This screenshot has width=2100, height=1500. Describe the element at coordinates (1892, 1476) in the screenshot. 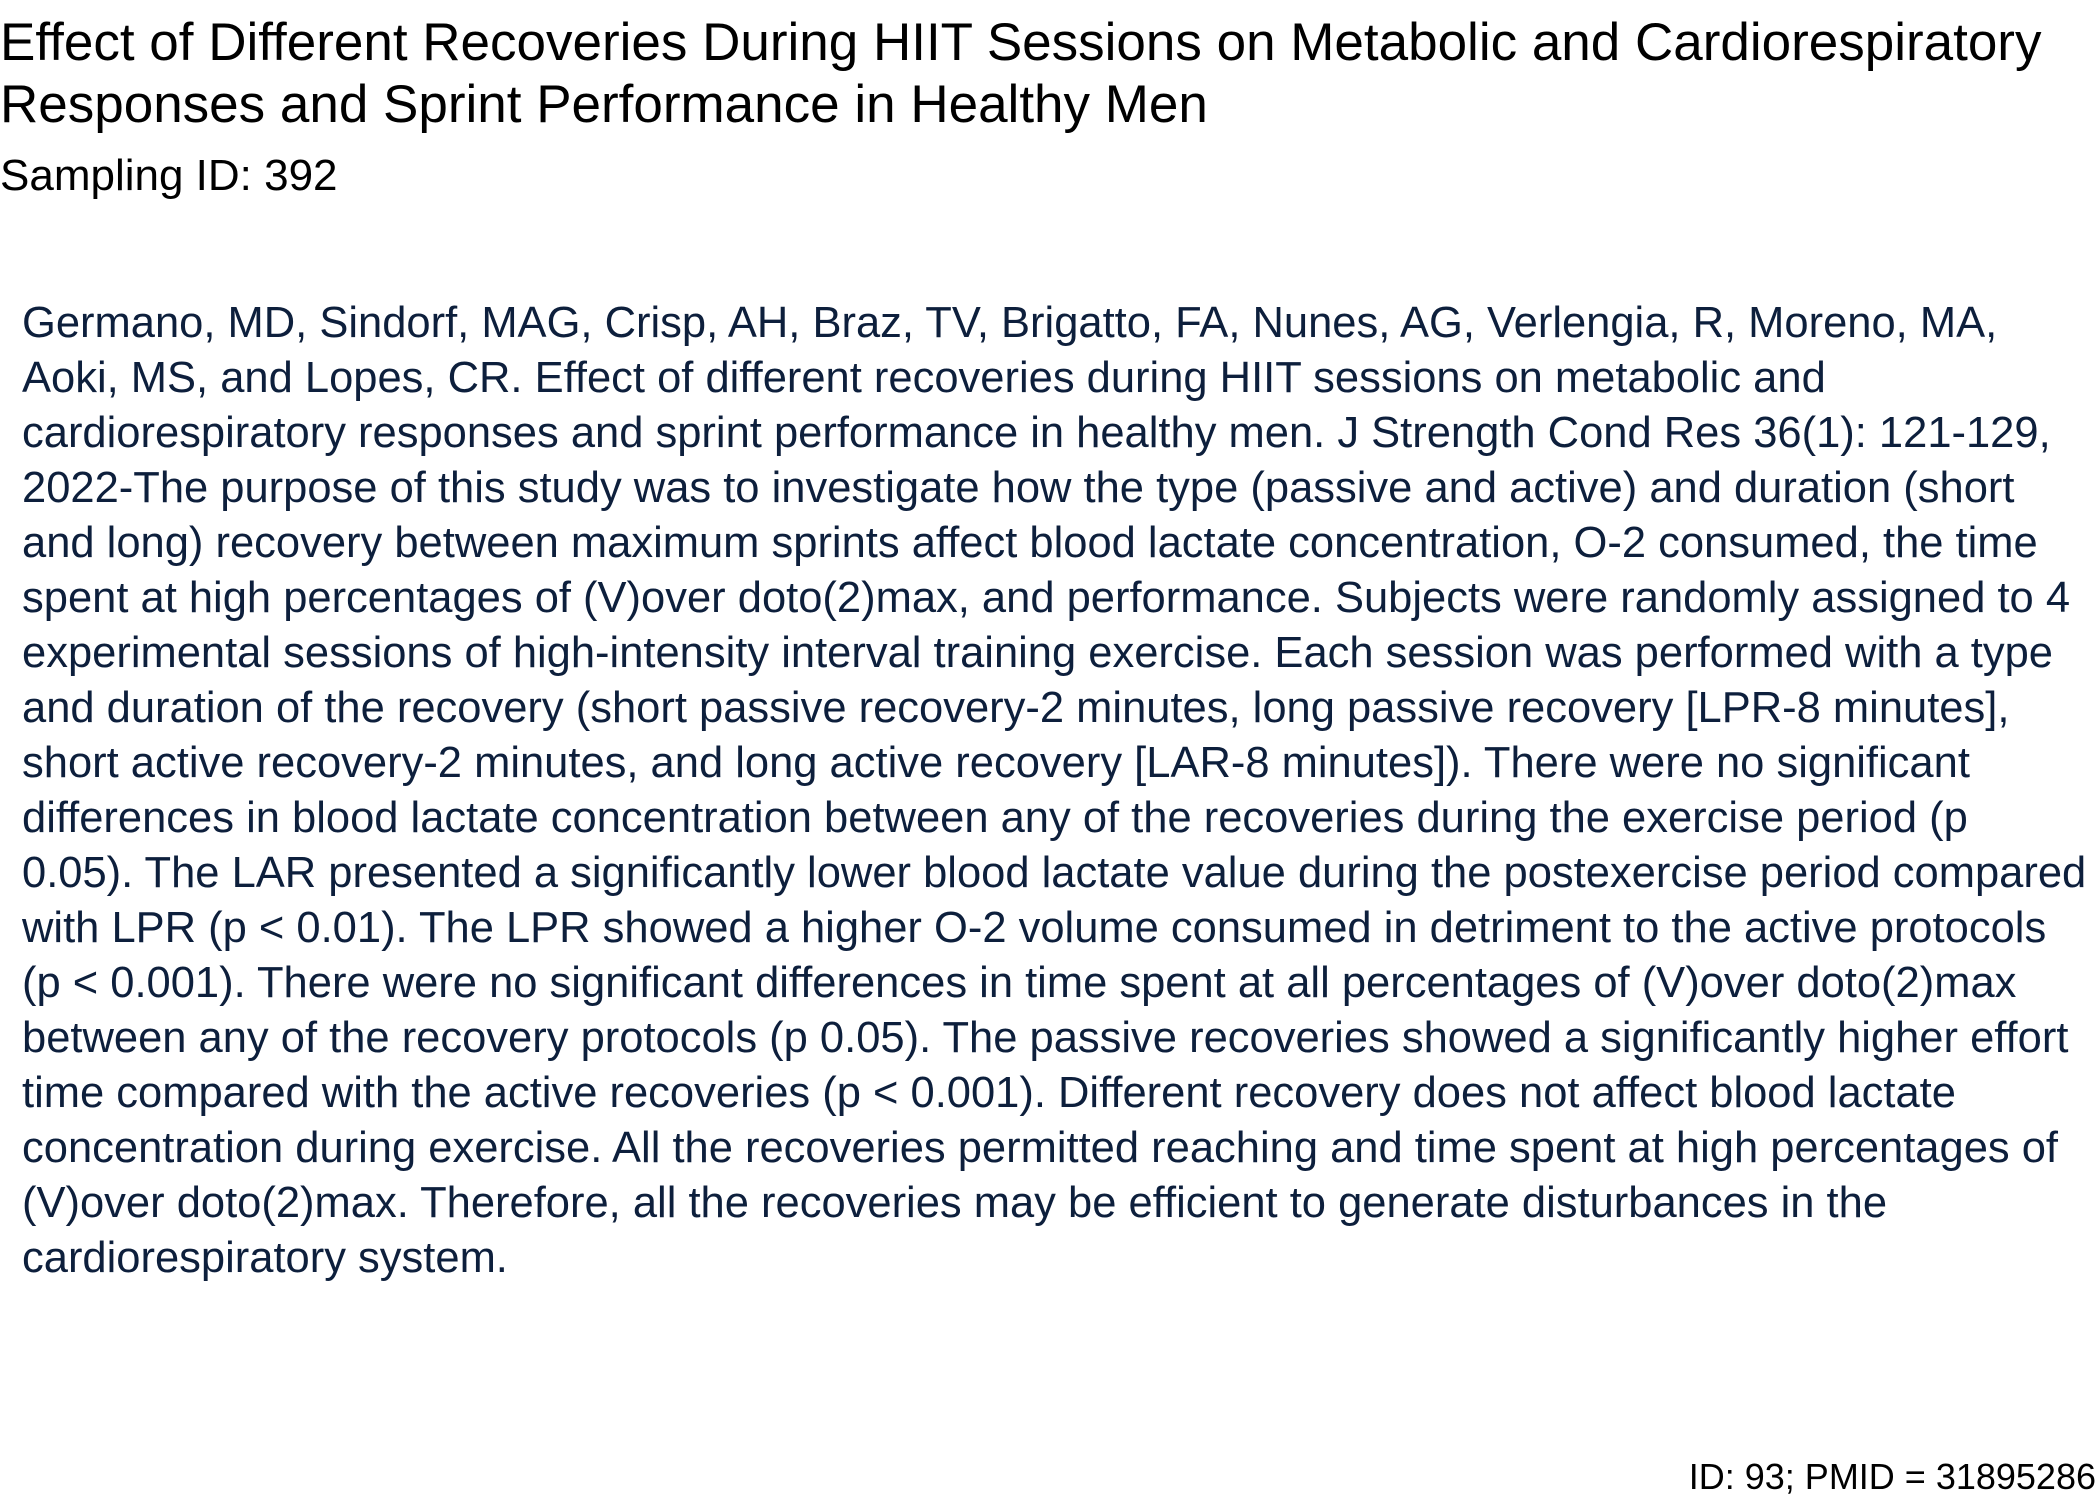

I see `footer-id: ID: 93; PMID = 31895286` at that location.